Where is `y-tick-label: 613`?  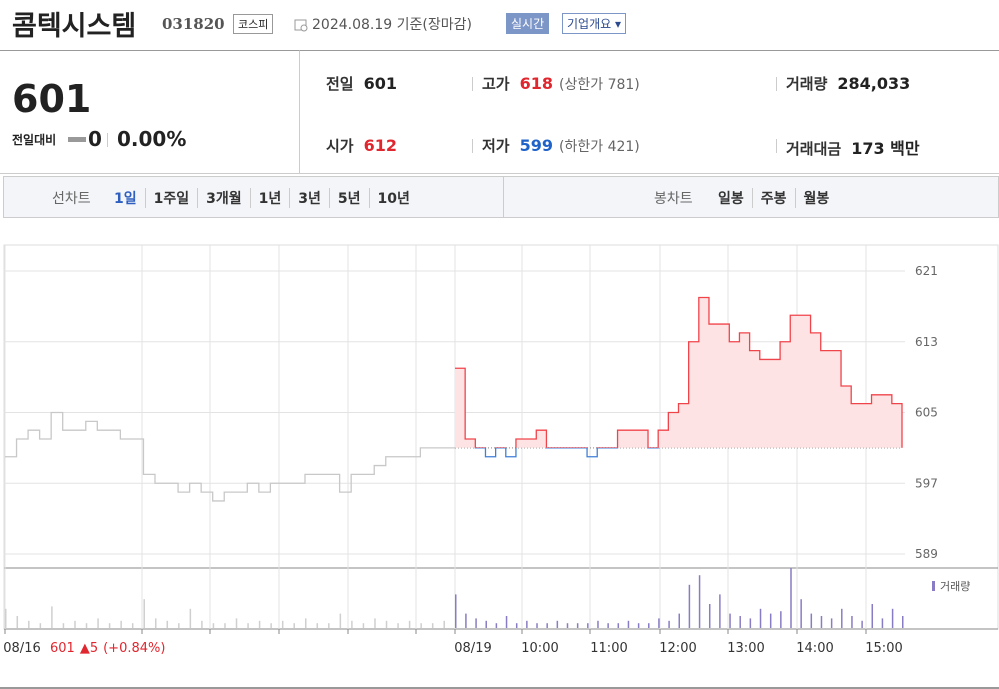
y-tick-label: 613 is located at coordinates (926, 342).